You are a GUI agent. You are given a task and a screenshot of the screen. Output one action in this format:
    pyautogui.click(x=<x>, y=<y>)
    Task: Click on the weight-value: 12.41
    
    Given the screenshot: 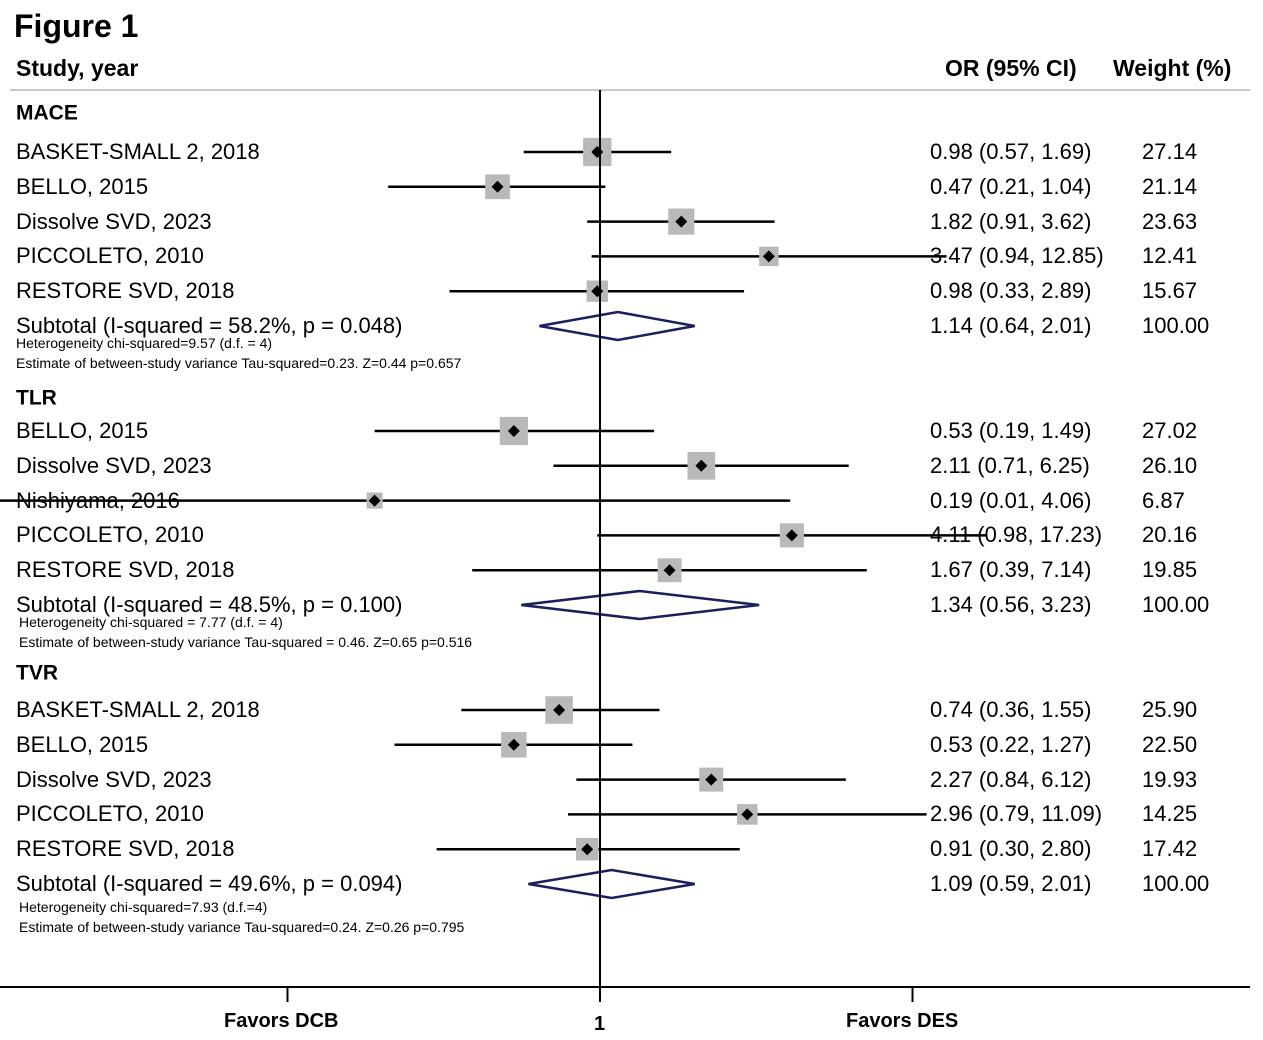 What is the action you would take?
    pyautogui.click(x=1170, y=256)
    